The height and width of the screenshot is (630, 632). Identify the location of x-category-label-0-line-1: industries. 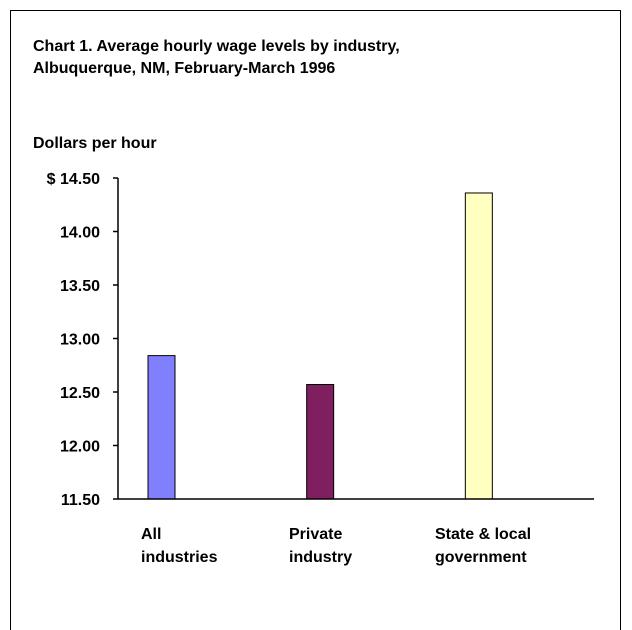
(179, 557).